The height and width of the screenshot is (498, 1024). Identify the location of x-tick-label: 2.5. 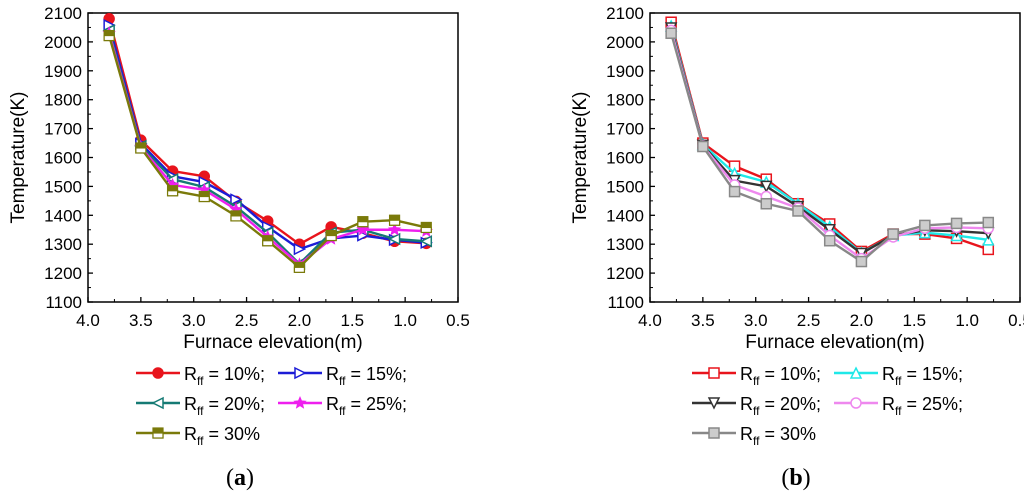
(247, 320).